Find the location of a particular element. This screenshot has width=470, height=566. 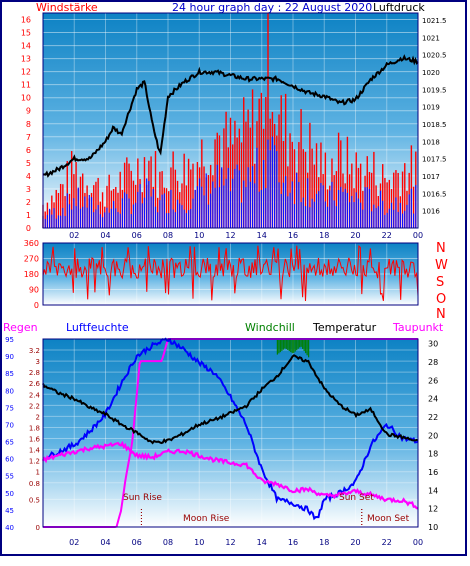

pressure-tick-label: 1018 is located at coordinates (431, 142).